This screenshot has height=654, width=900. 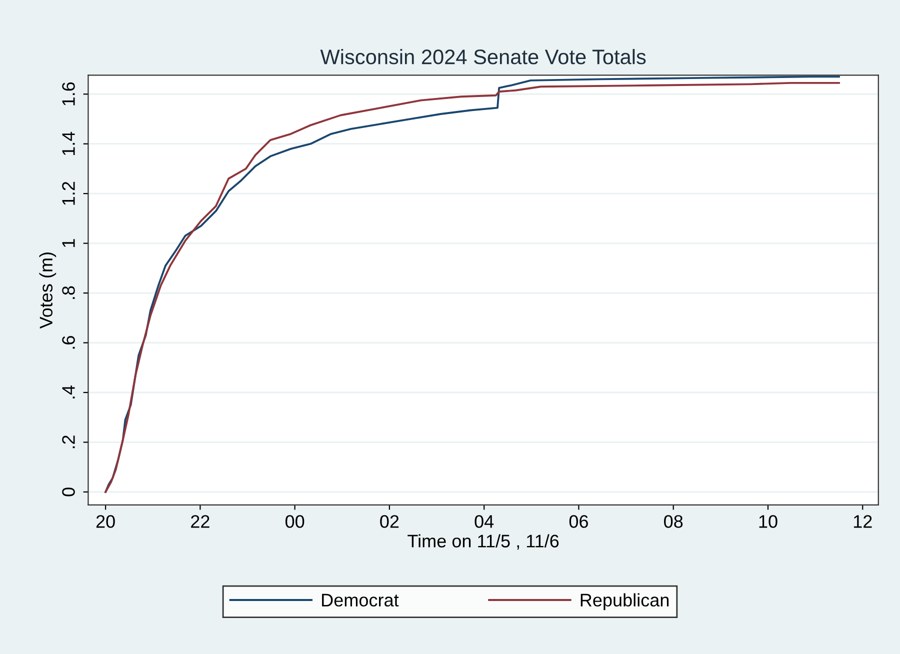 What do you see at coordinates (360, 600) in the screenshot?
I see `legend-label: Democrat` at bounding box center [360, 600].